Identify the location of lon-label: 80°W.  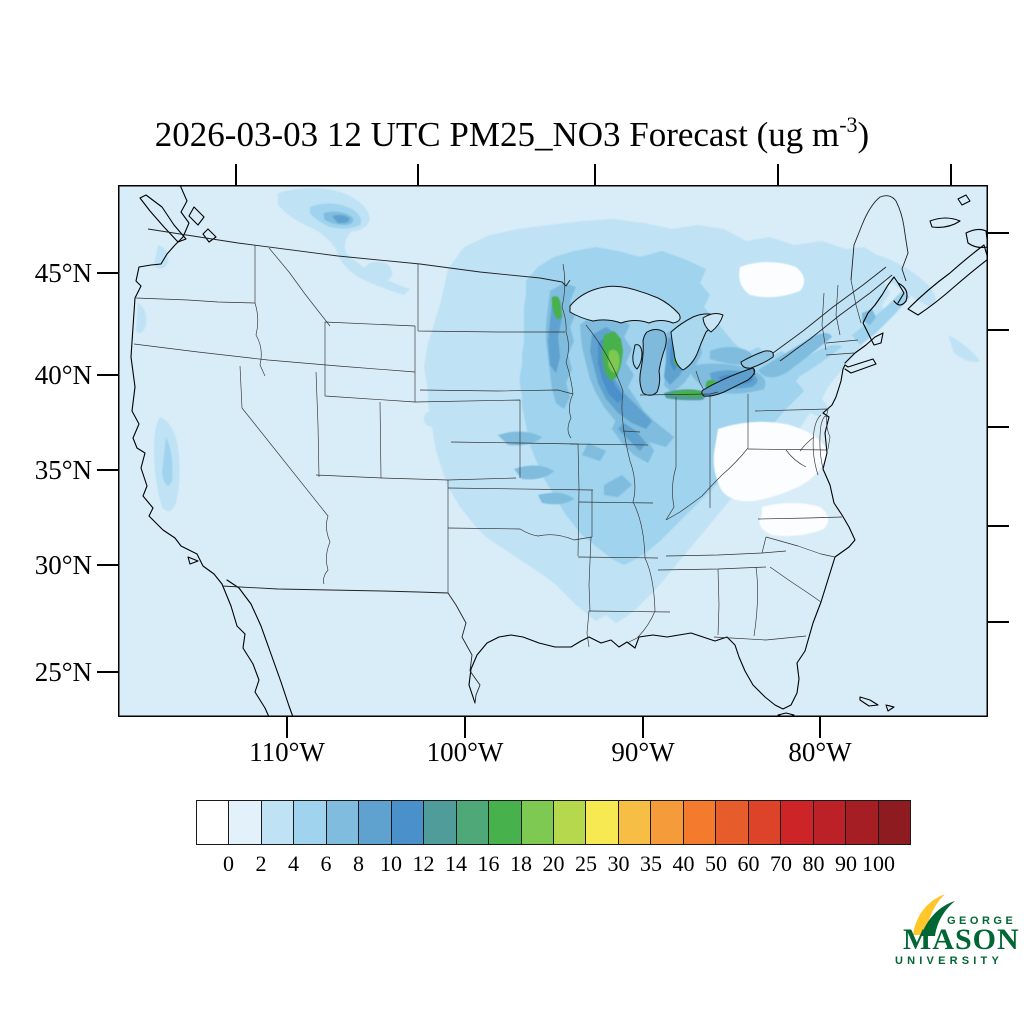
(820, 752).